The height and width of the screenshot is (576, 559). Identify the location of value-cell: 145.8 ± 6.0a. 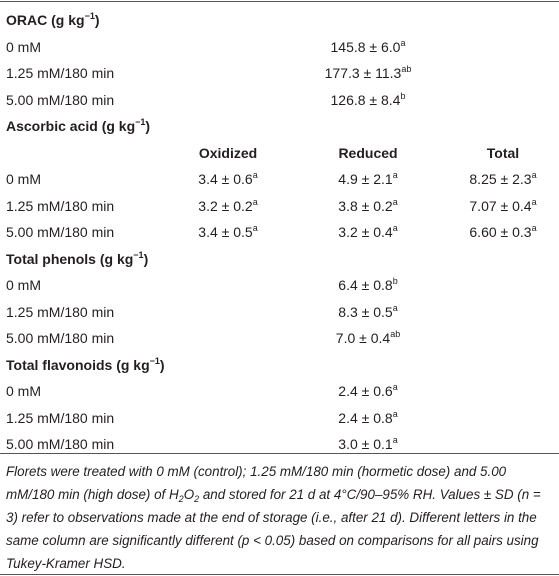
(368, 47).